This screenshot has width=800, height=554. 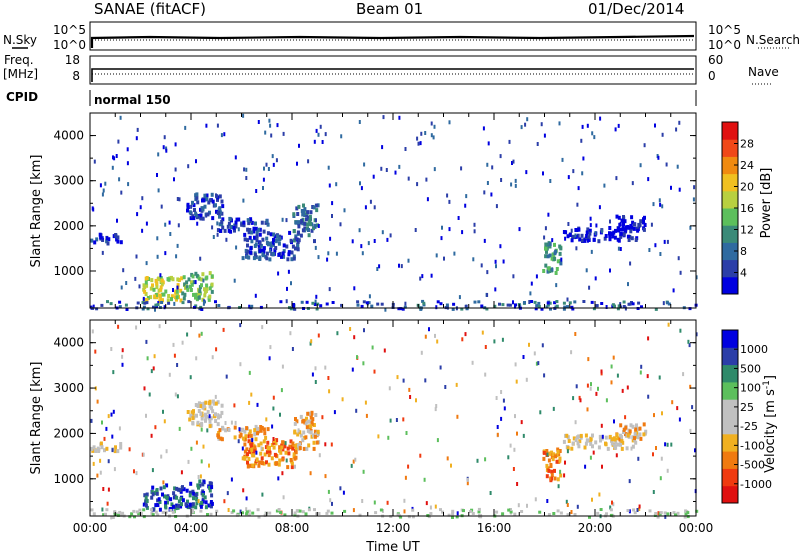 I want to click on x-tick-label: 00:00, so click(x=90, y=528).